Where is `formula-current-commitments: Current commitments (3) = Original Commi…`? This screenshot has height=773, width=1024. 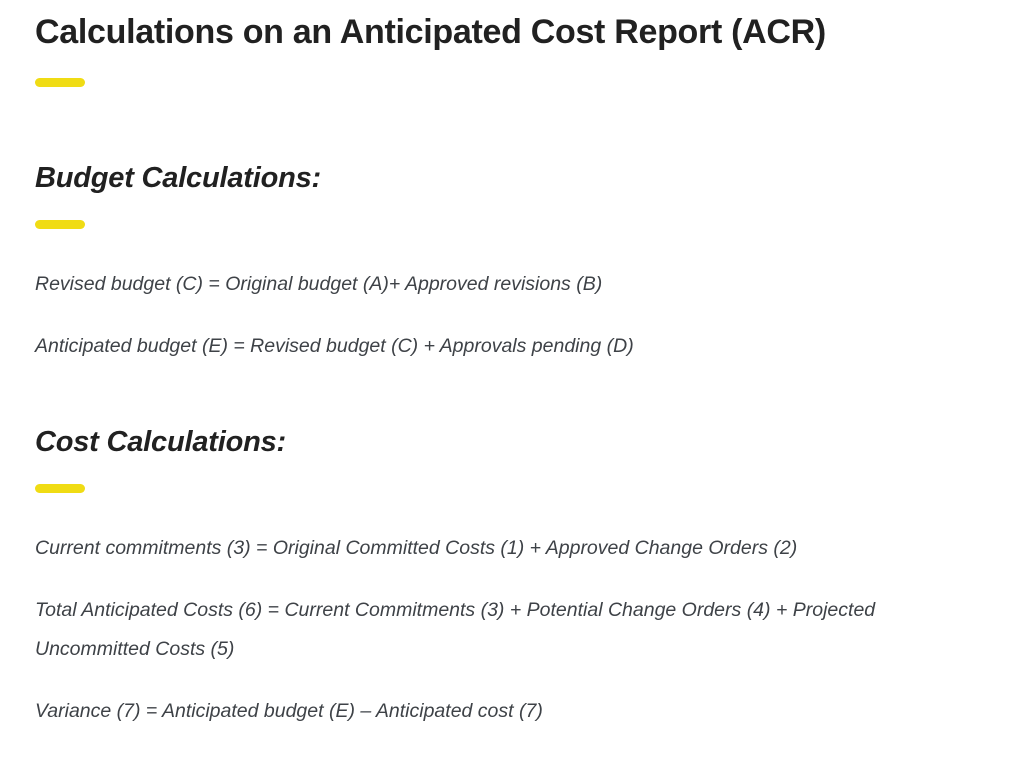
formula-current-commitments: Current commitments (3) = Original Commi… is located at coordinates (416, 548).